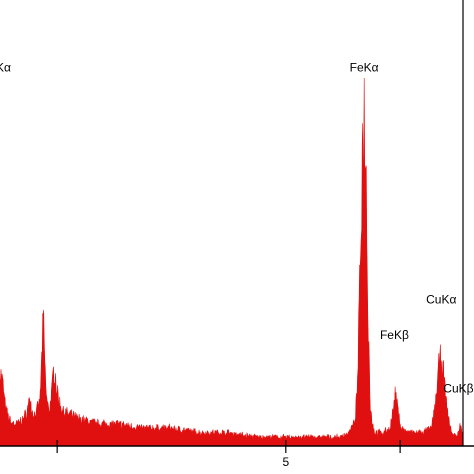 Image resolution: width=474 pixels, height=474 pixels. What do you see at coordinates (364, 67) in the screenshot?
I see `peak-label: FeKα` at bounding box center [364, 67].